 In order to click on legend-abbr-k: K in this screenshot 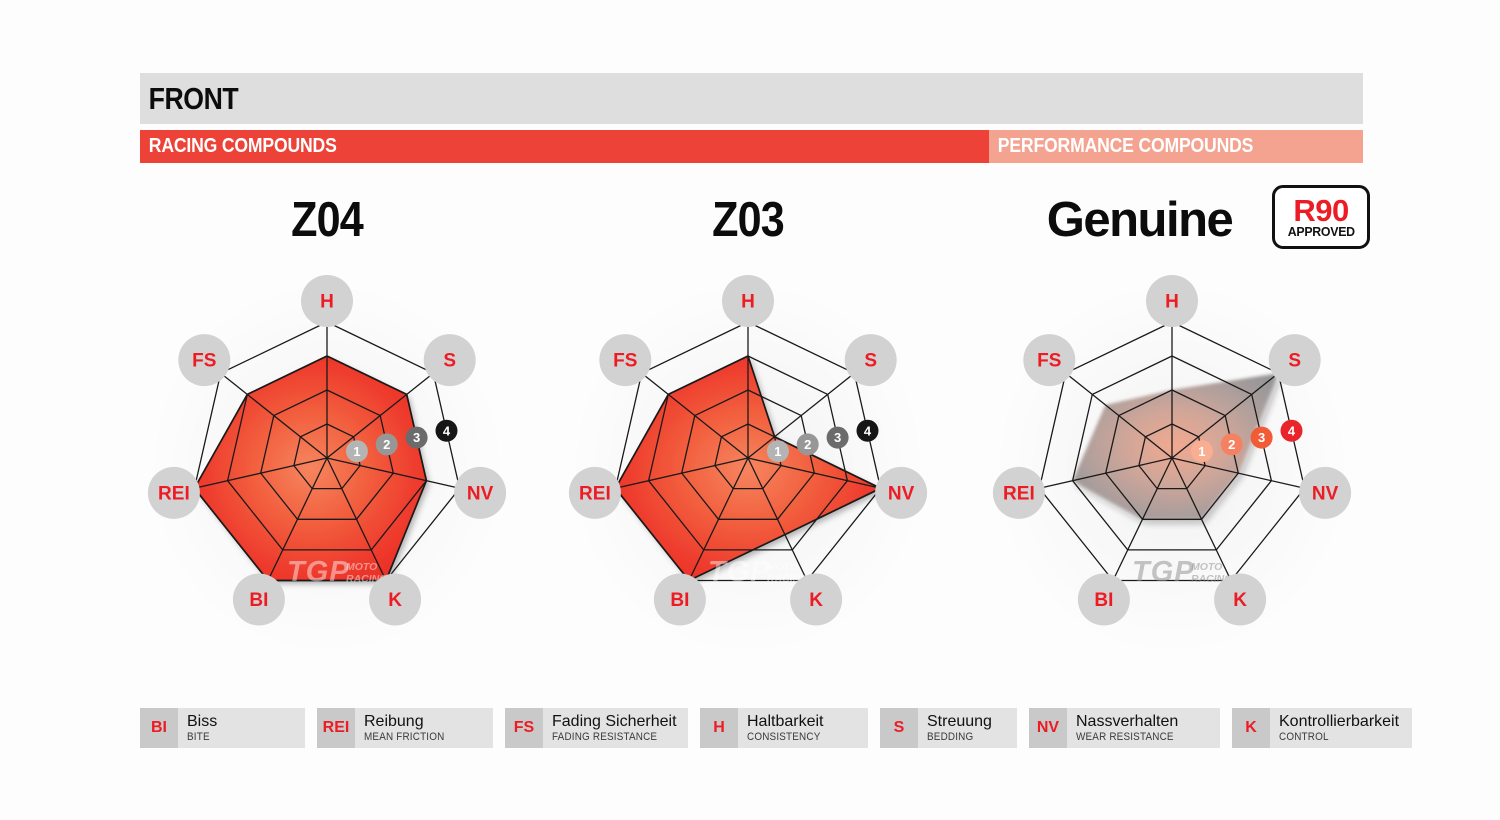, I will do `click(1251, 728)`.